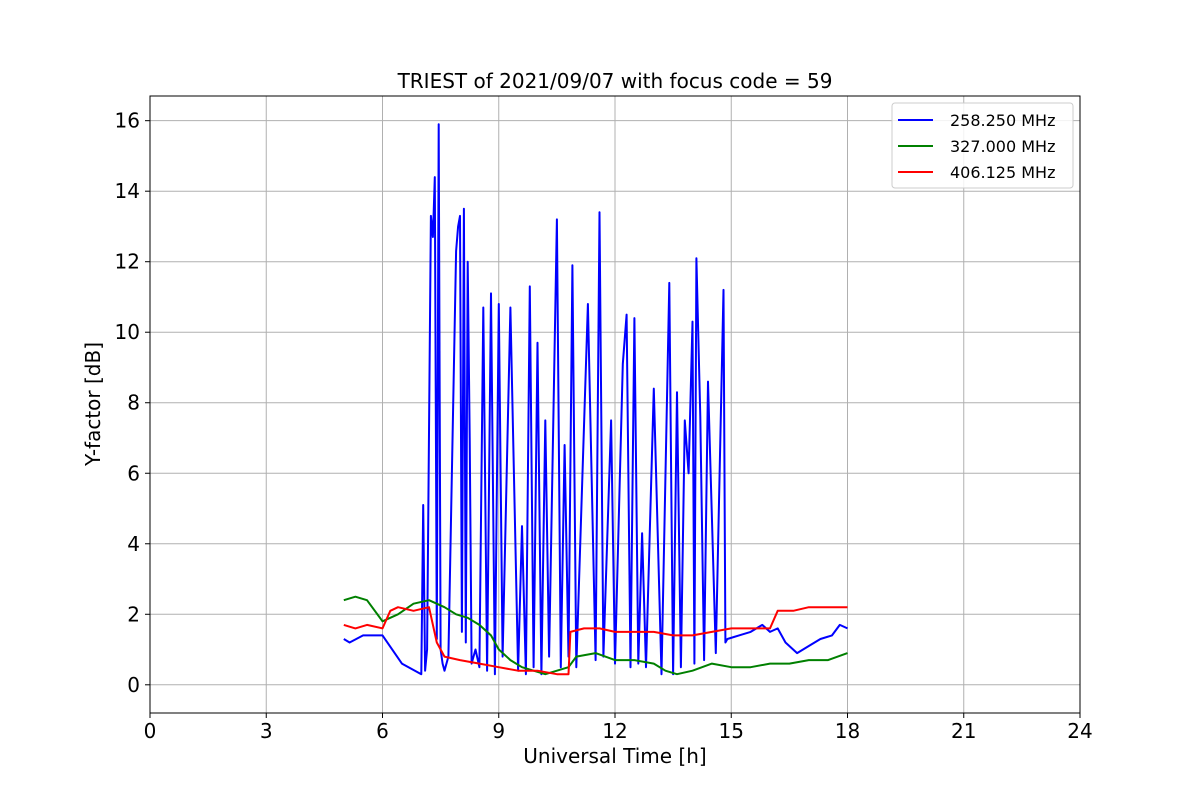 The height and width of the screenshot is (800, 1200). I want to click on y-tick-label: 6, so click(133, 473).